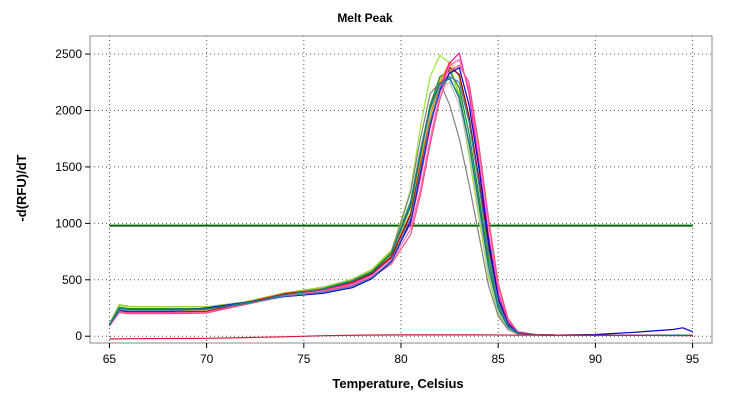 This screenshot has height=404, width=732. Describe the element at coordinates (68, 110) in the screenshot. I see `y-tick-label: 2000` at that location.